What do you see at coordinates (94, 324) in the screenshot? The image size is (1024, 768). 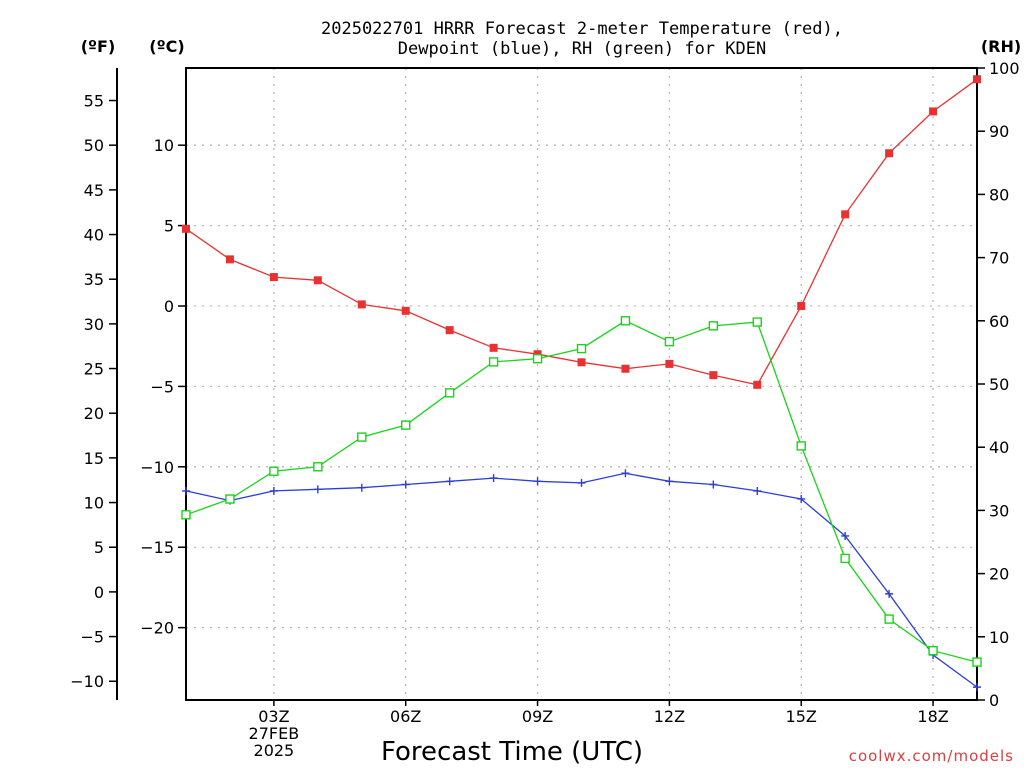 I see `fahrenheit-tick-label: 30` at bounding box center [94, 324].